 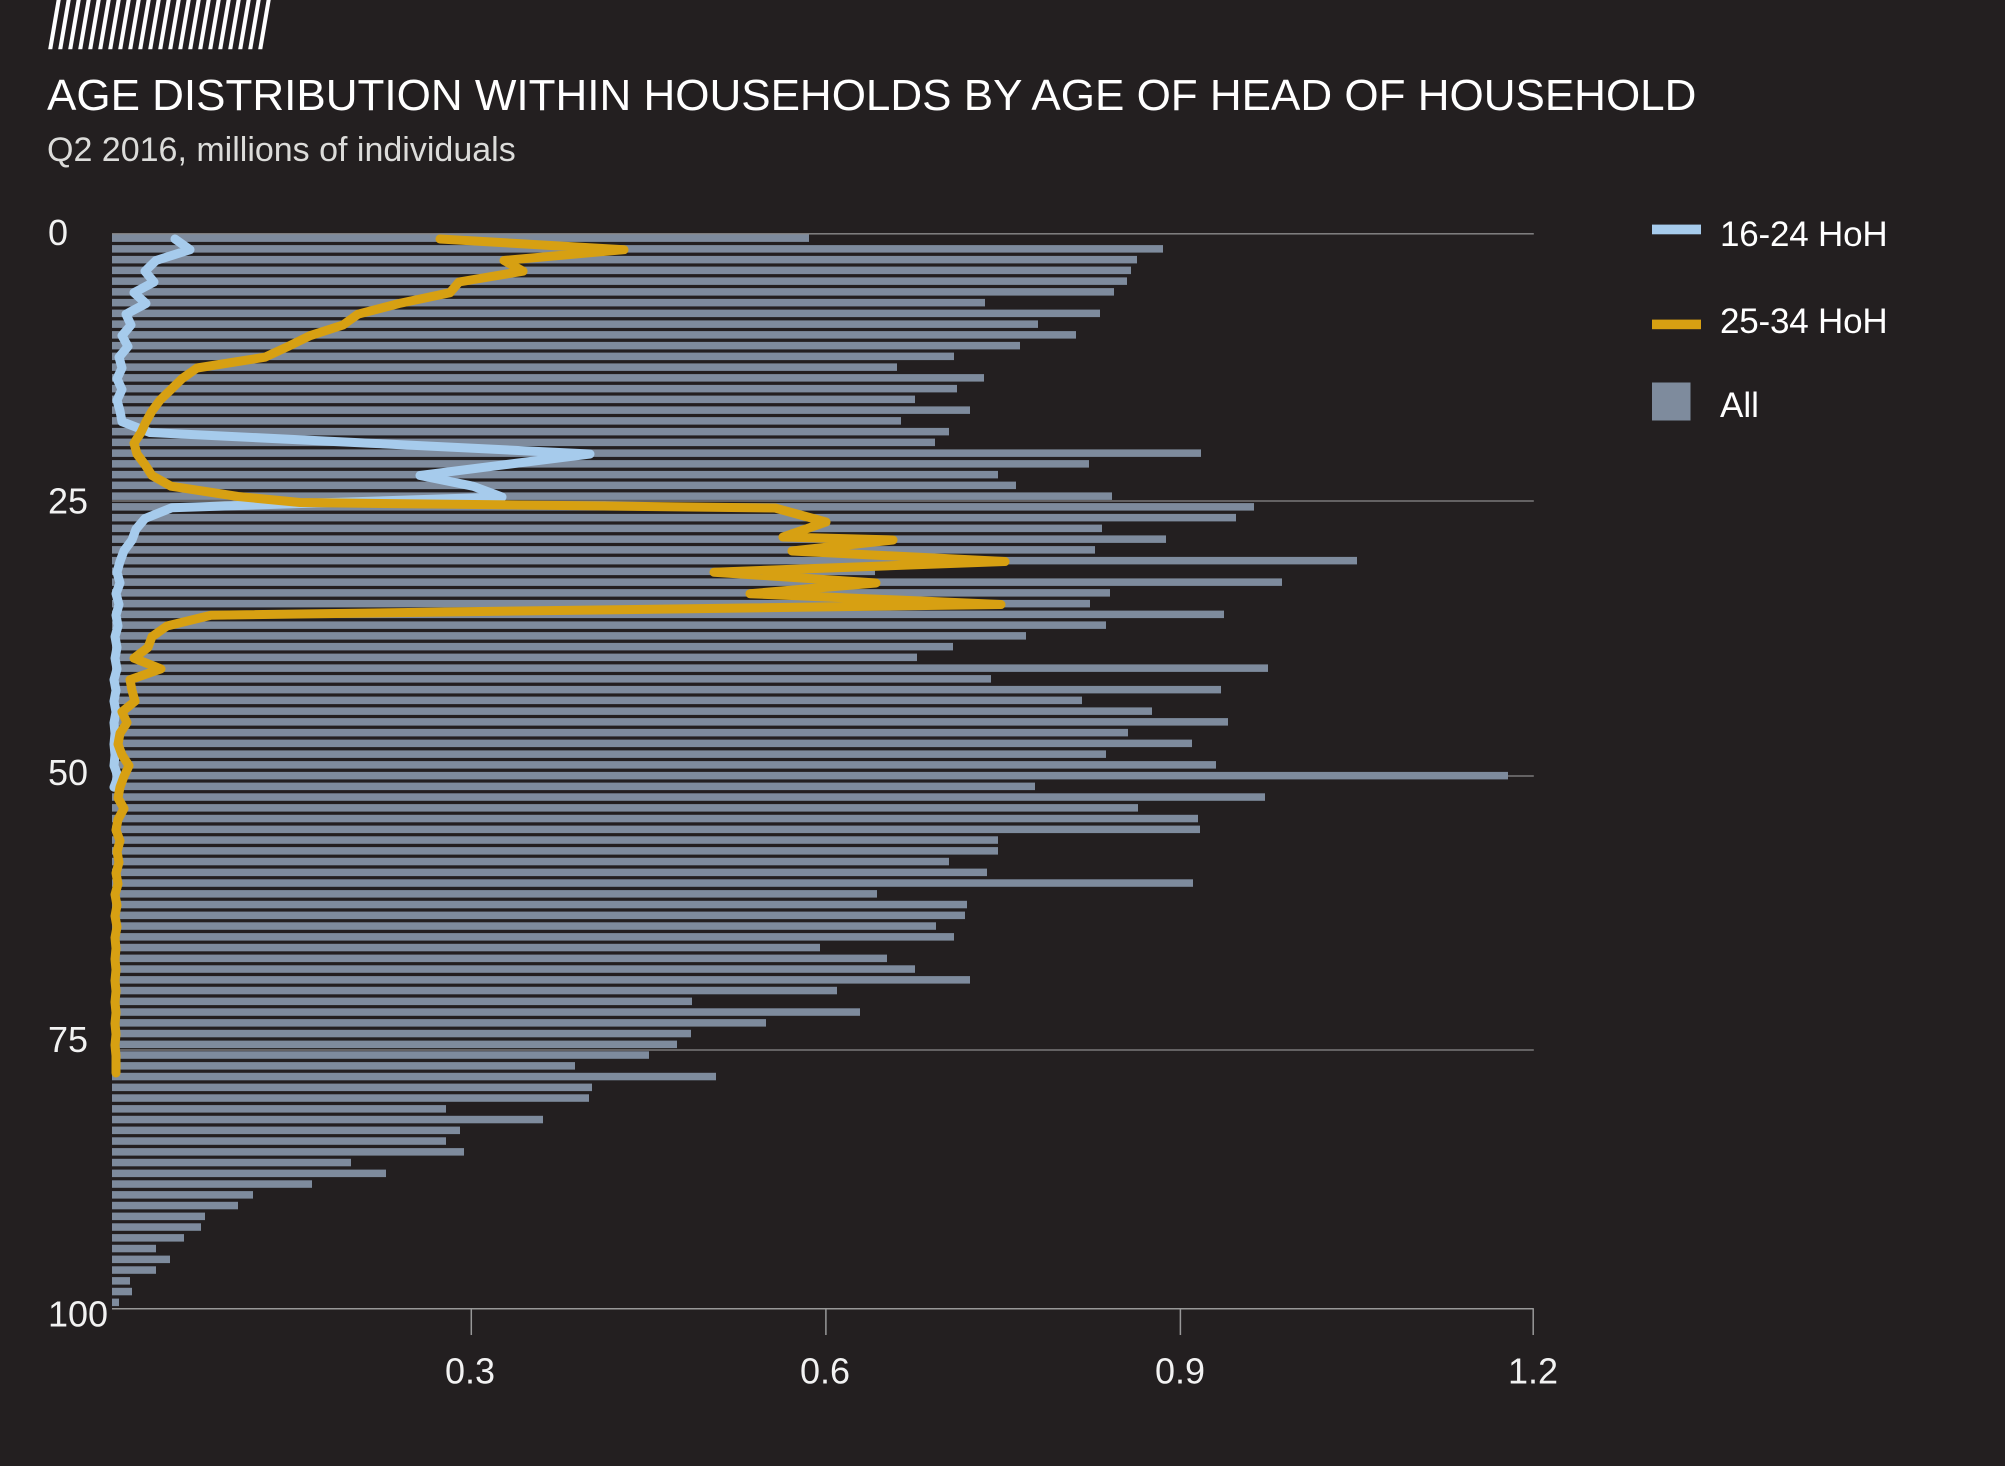 I want to click on svg-text: 25-34 HoH, so click(x=1803, y=321).